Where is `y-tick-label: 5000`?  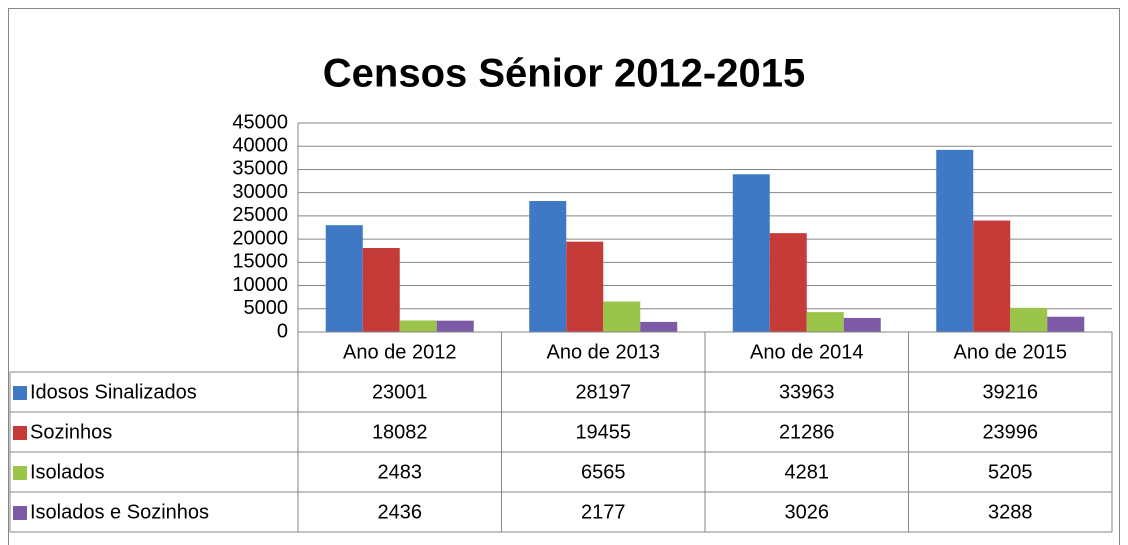
y-tick-label: 5000 is located at coordinates (266, 308).